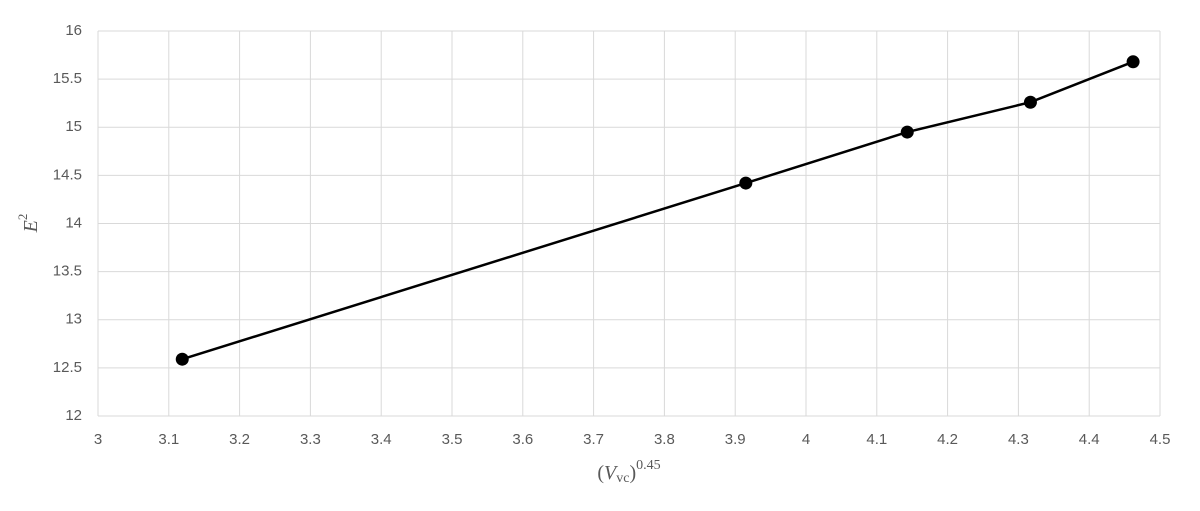 The width and height of the screenshot is (1200, 511). What do you see at coordinates (67, 367) in the screenshot?
I see `y-tick-label: 12.5` at bounding box center [67, 367].